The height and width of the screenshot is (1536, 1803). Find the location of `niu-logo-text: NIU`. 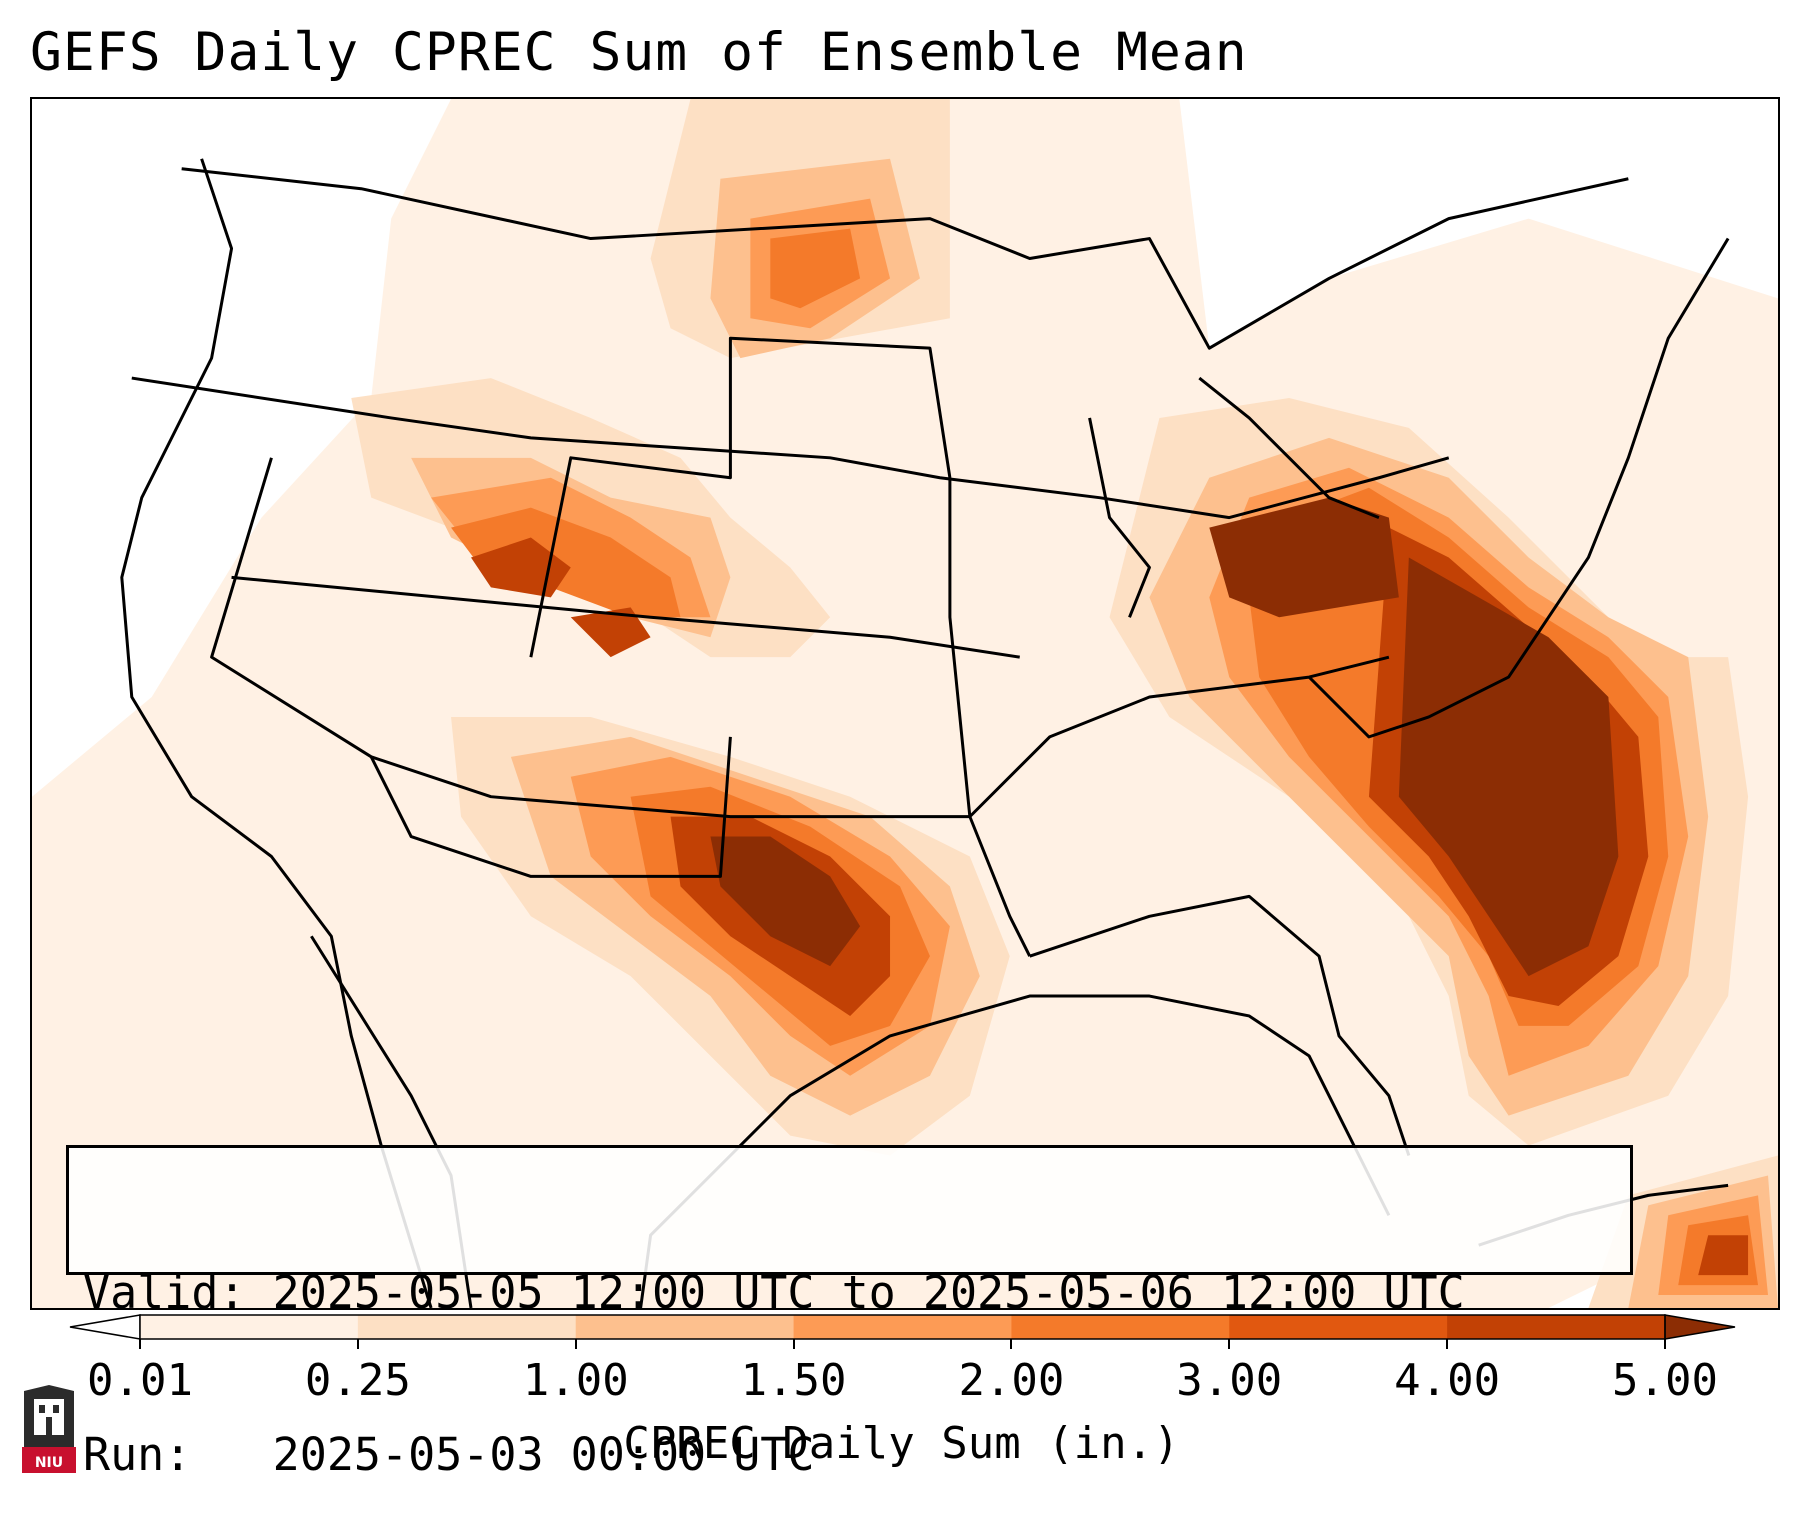

niu-logo-text: NIU is located at coordinates (49, 1463).